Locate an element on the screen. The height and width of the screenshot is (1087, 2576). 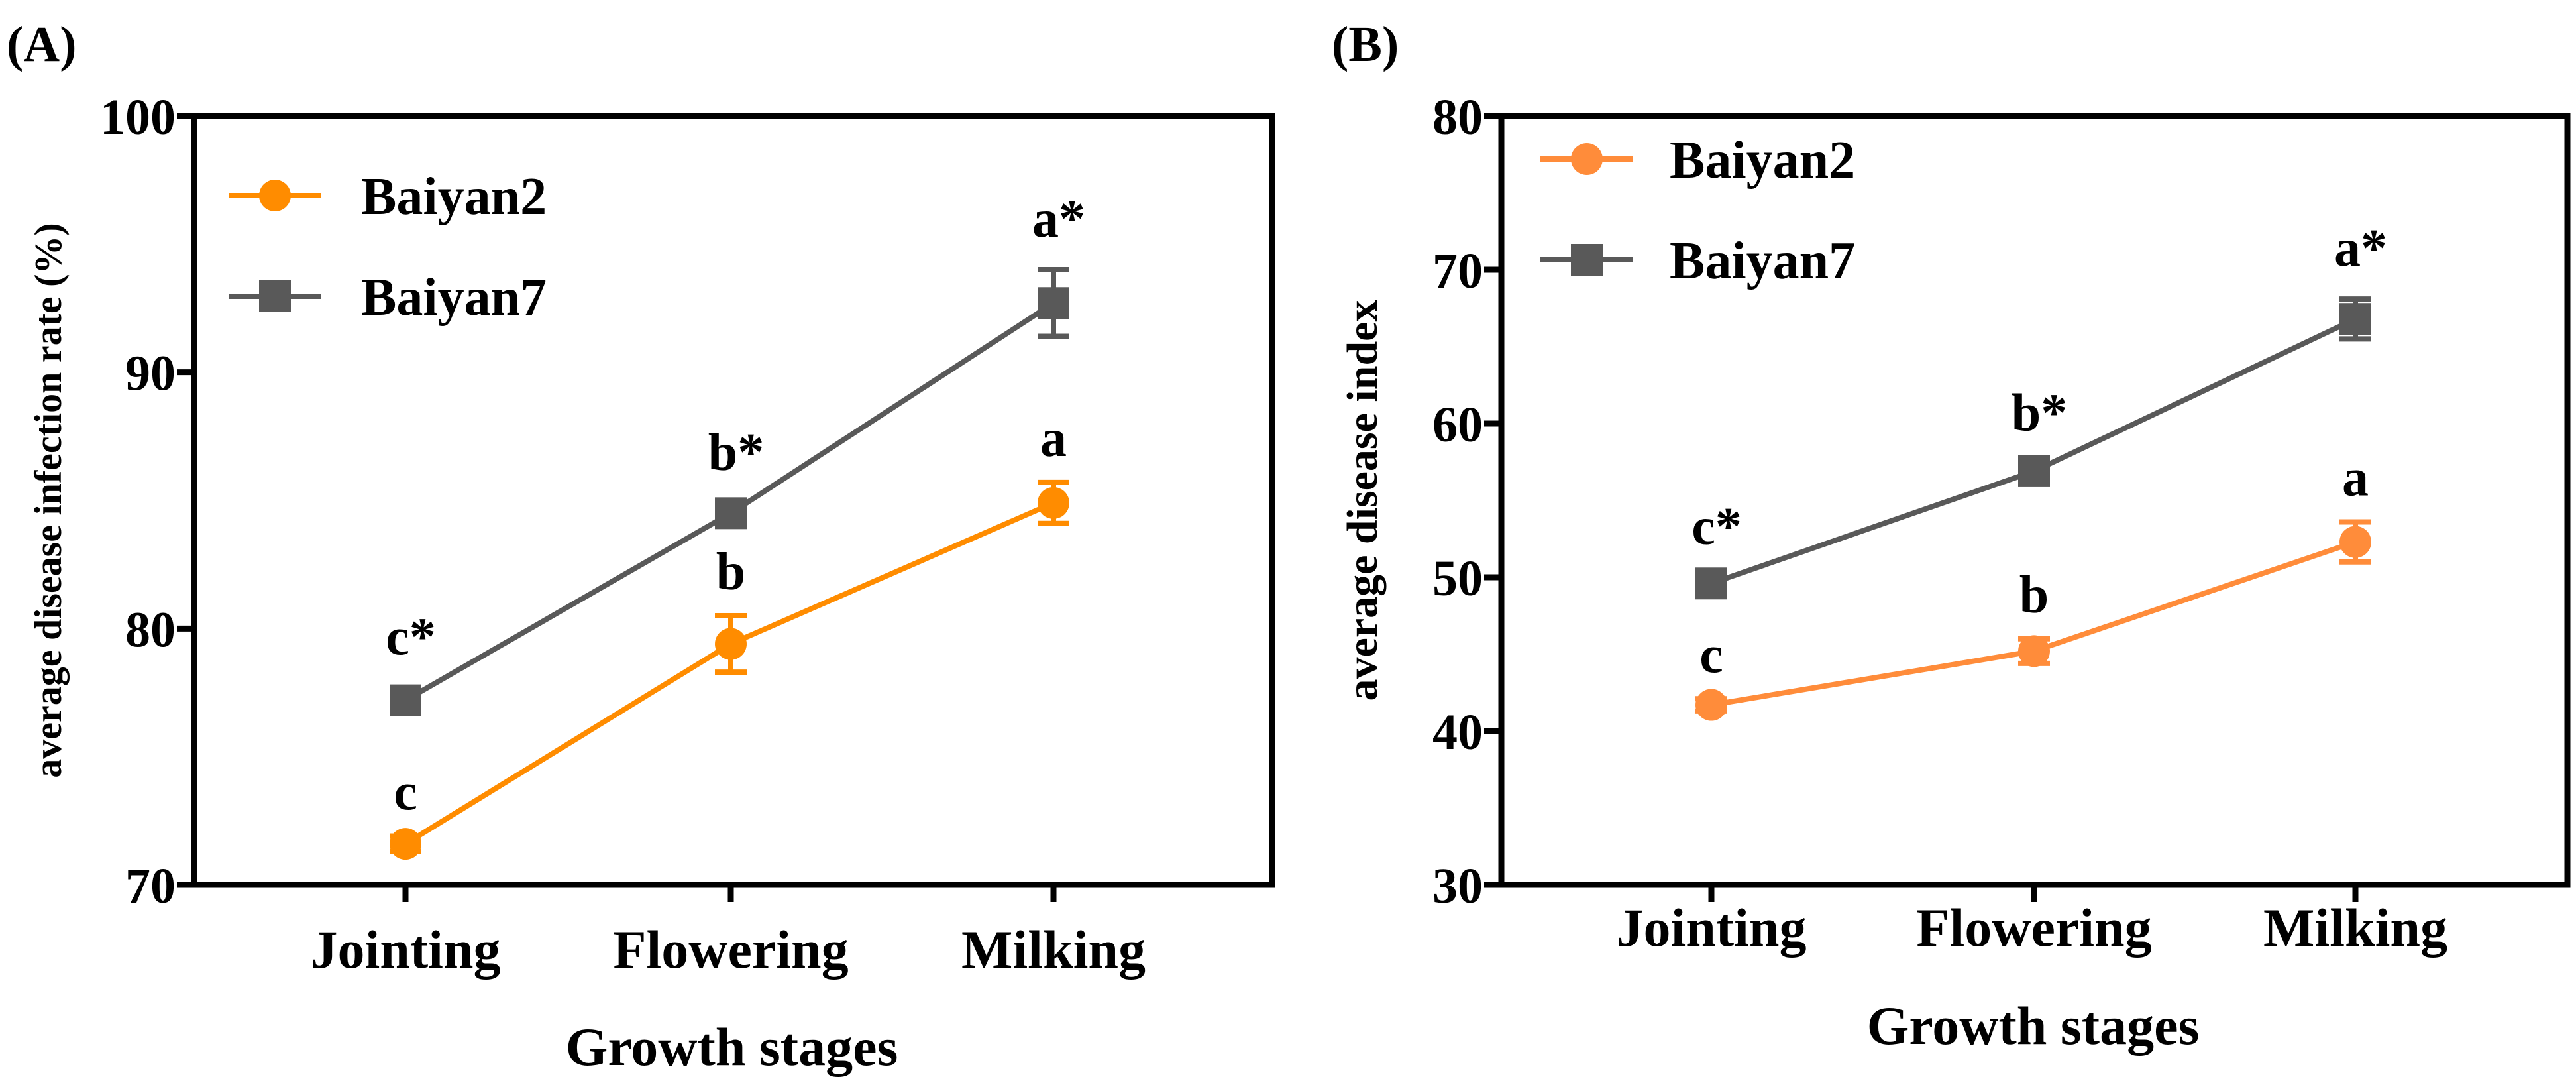
y-tick-label: 90 is located at coordinates (150, 374).